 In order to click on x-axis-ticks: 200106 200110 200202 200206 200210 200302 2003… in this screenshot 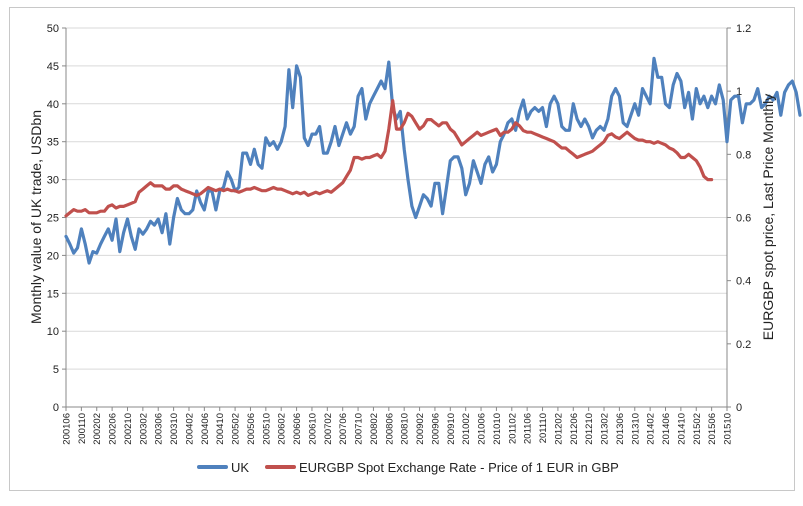, I will do `click(398, 426)`.